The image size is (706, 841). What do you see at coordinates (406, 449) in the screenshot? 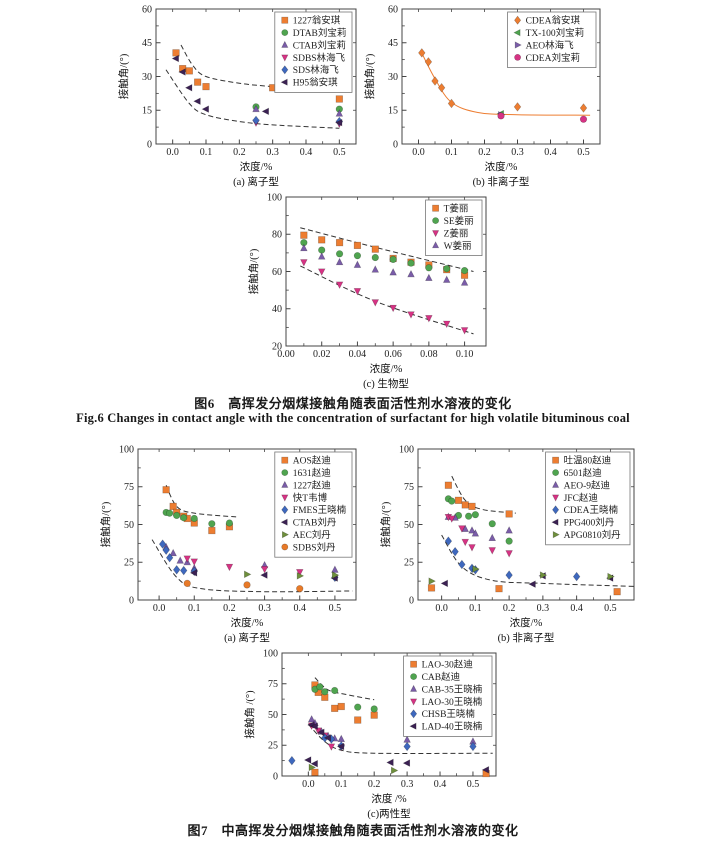
I see `y-tick-label: 100` at bounding box center [406, 449].